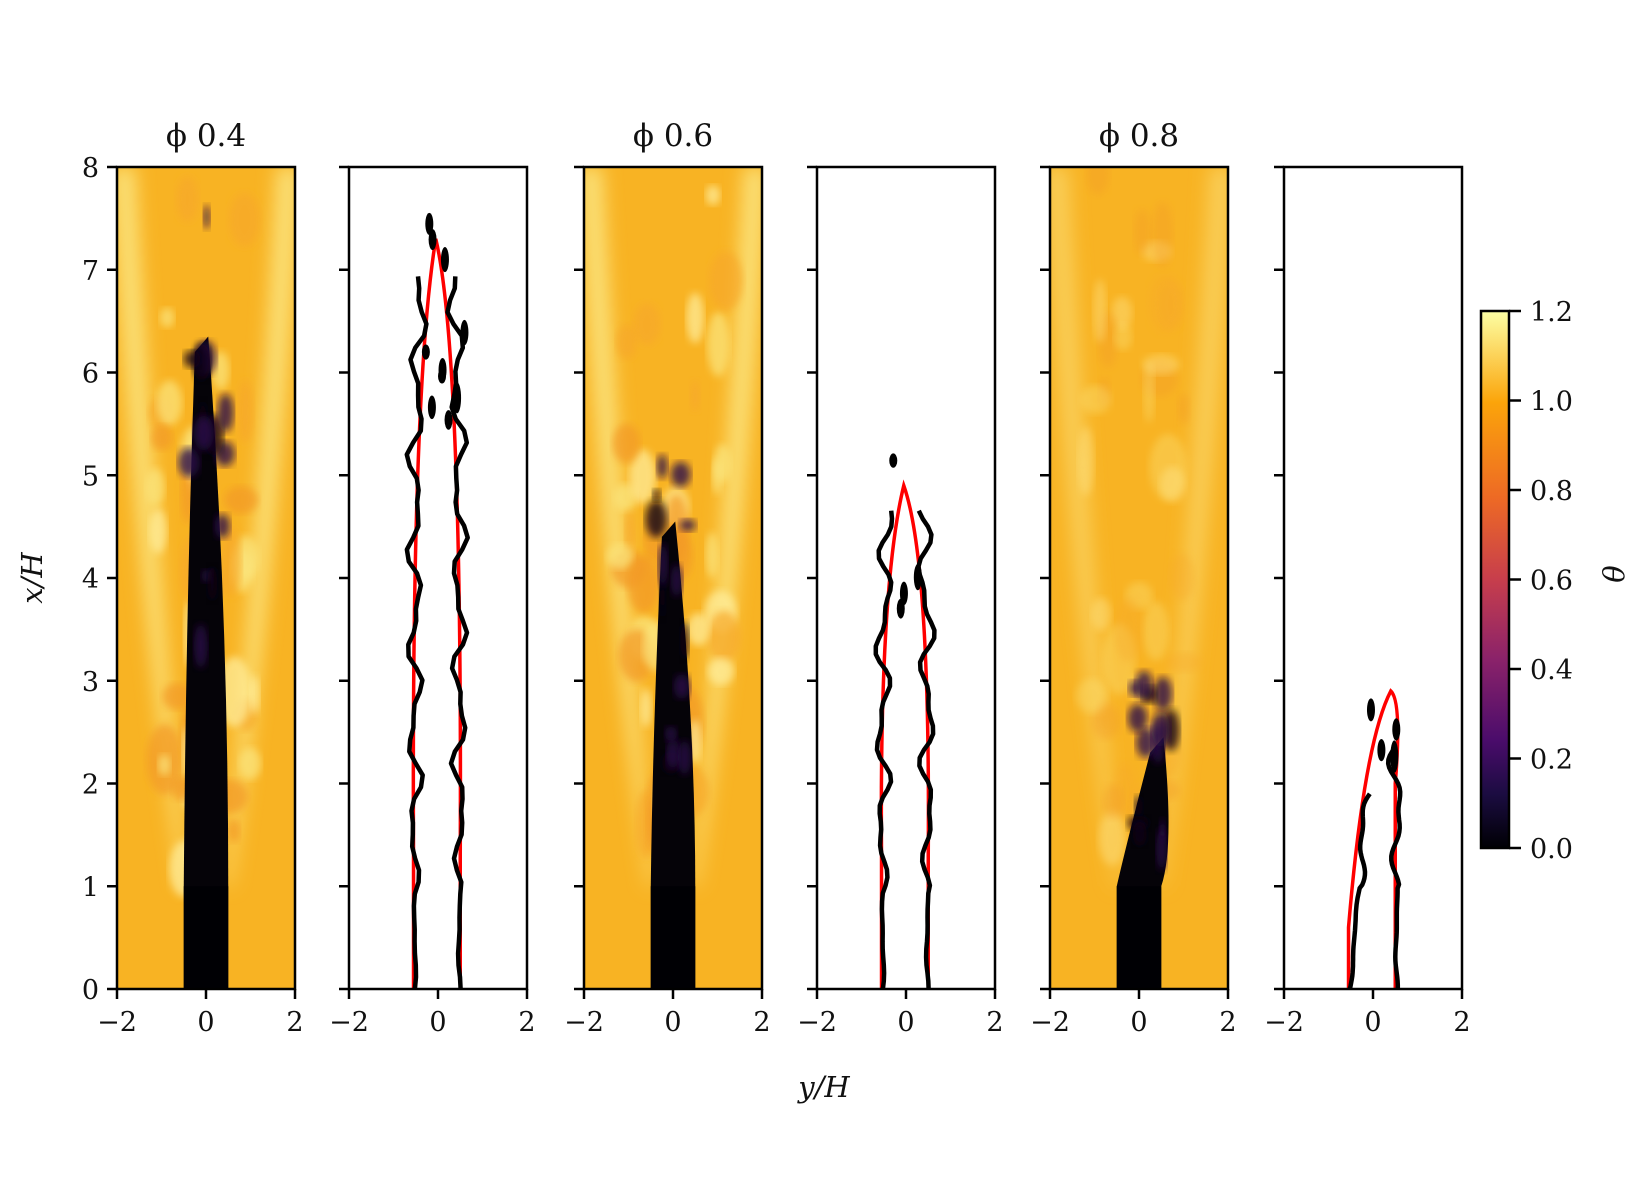 Image resolution: width=1636 pixels, height=1194 pixels. I want to click on colorbar-tick-label: 0.2, so click(1551, 760).